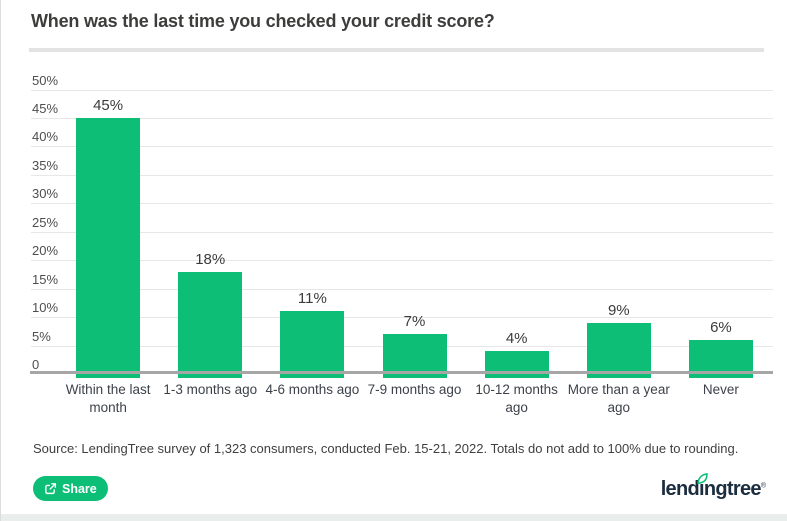 The image size is (787, 521). Describe the element at coordinates (45, 80) in the screenshot. I see `y-axis-tick-label: 50%` at that location.